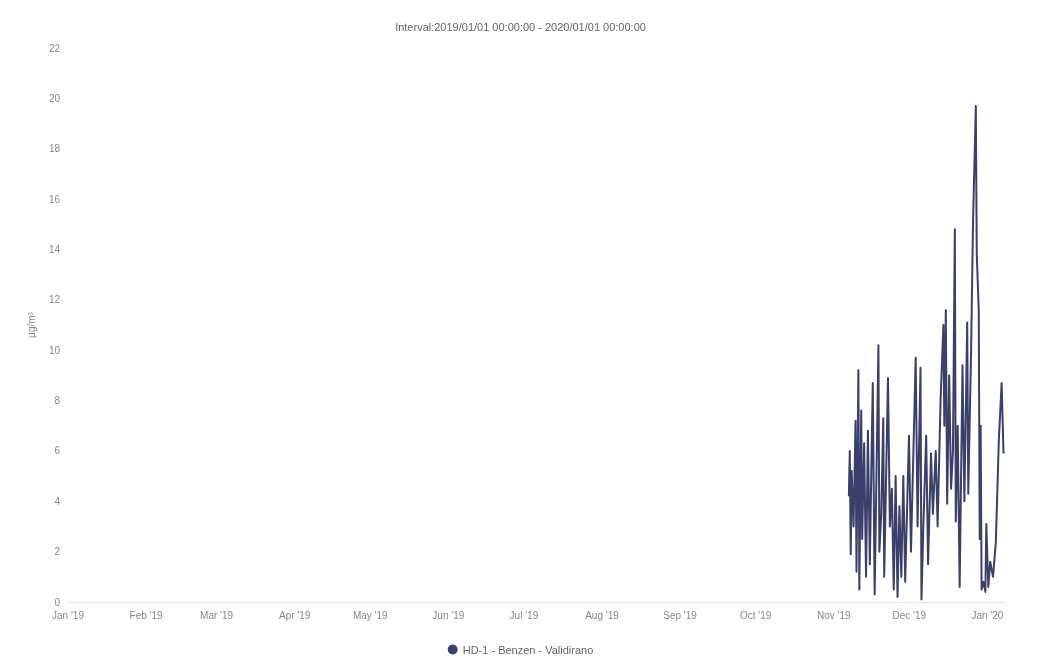  What do you see at coordinates (520, 26) in the screenshot?
I see `chart-title: Interval:2019/01/01 00:00:00 - 2020/01/01 00:00:00` at bounding box center [520, 26].